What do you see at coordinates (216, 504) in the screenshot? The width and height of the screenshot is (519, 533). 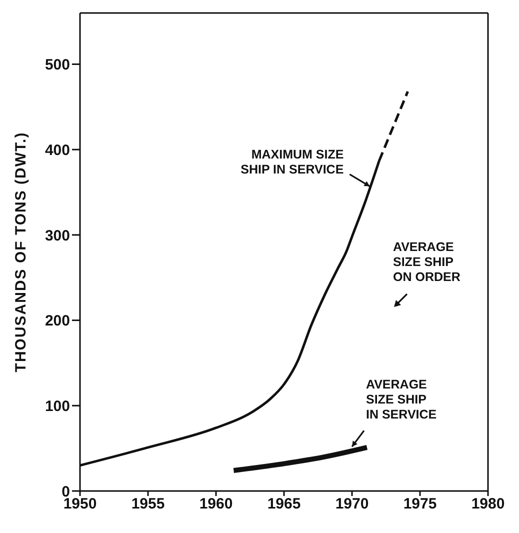 I see `x-tick-label: 1960` at bounding box center [216, 504].